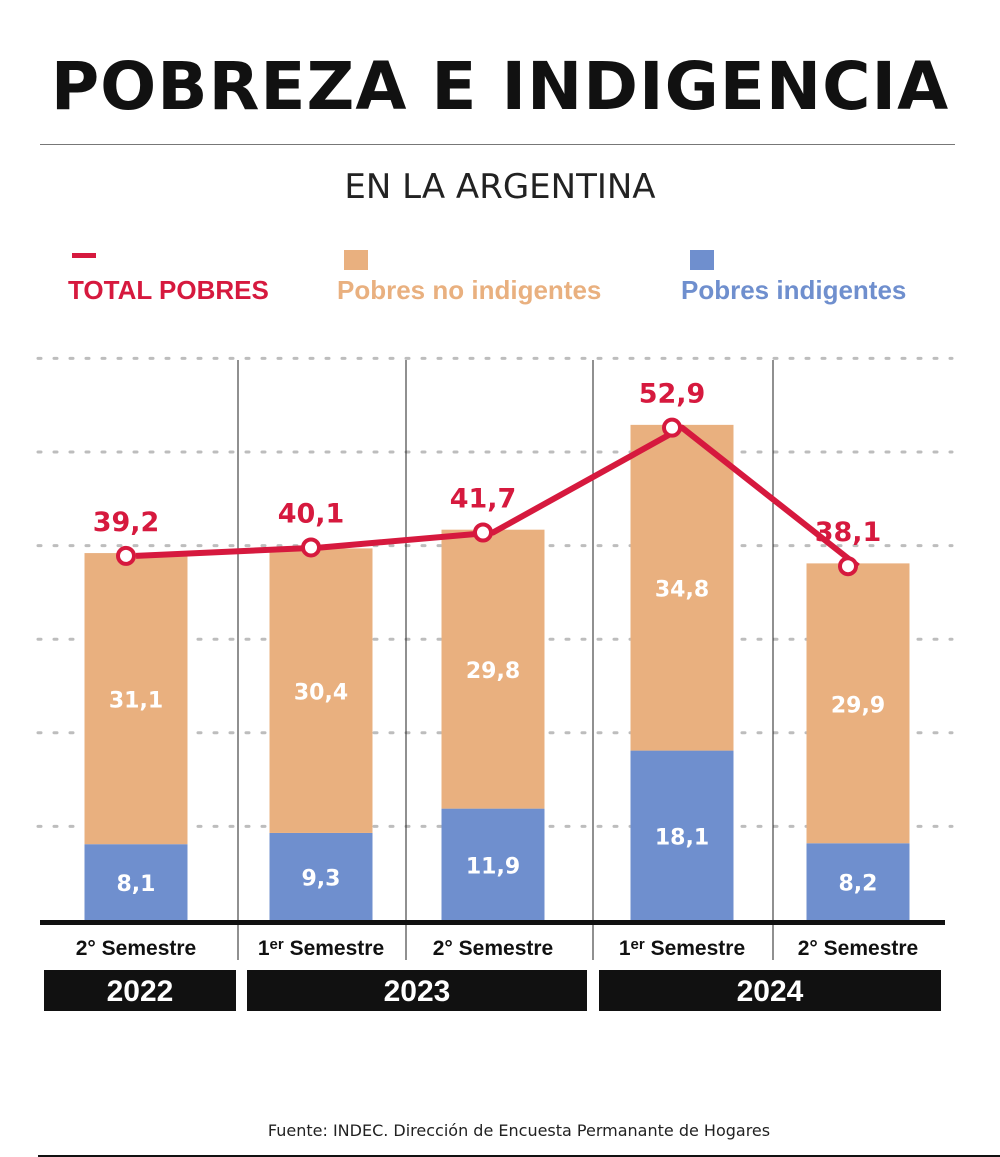 Image resolution: width=1000 pixels, height=1157 pixels. I want to click on year-label-2024: 2024, so click(770, 991).